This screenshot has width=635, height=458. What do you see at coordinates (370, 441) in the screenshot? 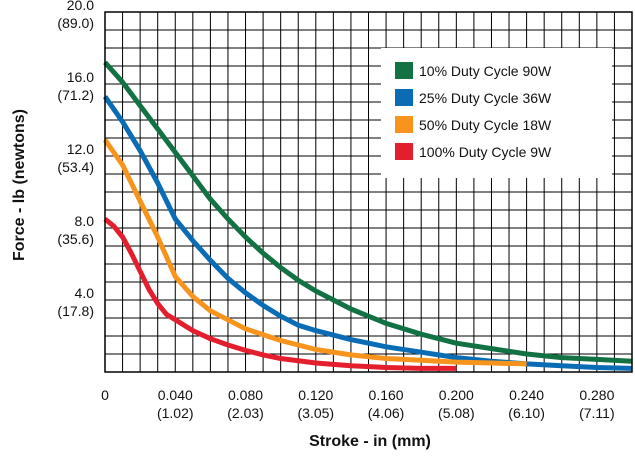
I see `x-axis-title: Stroke - in (mm)` at bounding box center [370, 441].